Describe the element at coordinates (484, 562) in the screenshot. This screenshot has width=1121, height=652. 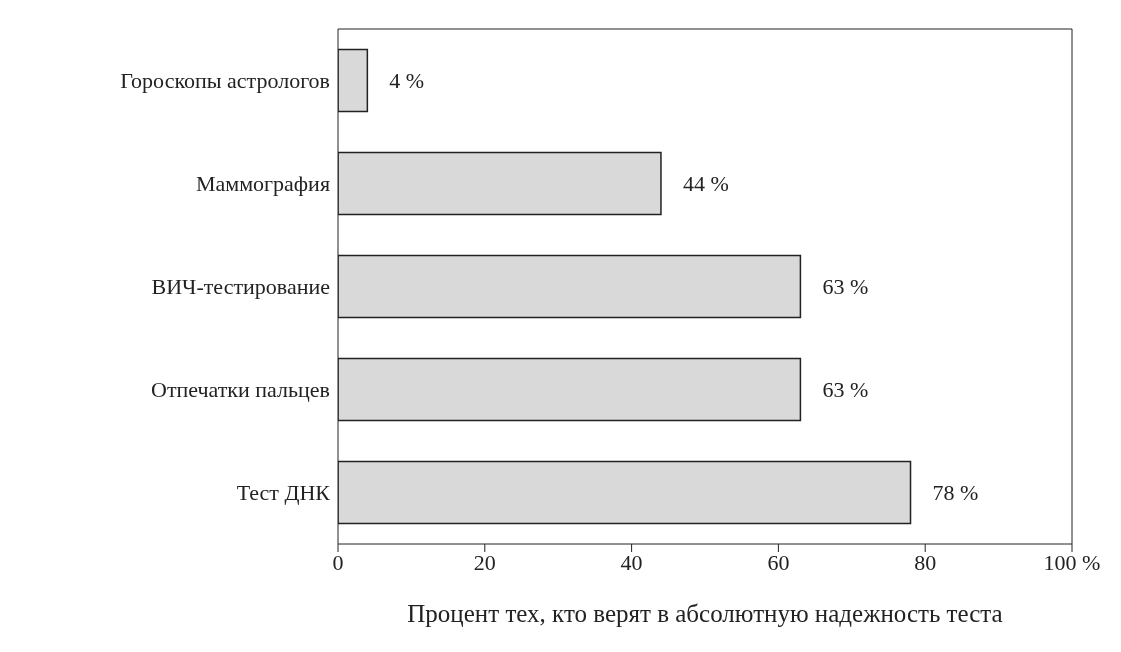
I see `x-tick-label: 20` at that location.